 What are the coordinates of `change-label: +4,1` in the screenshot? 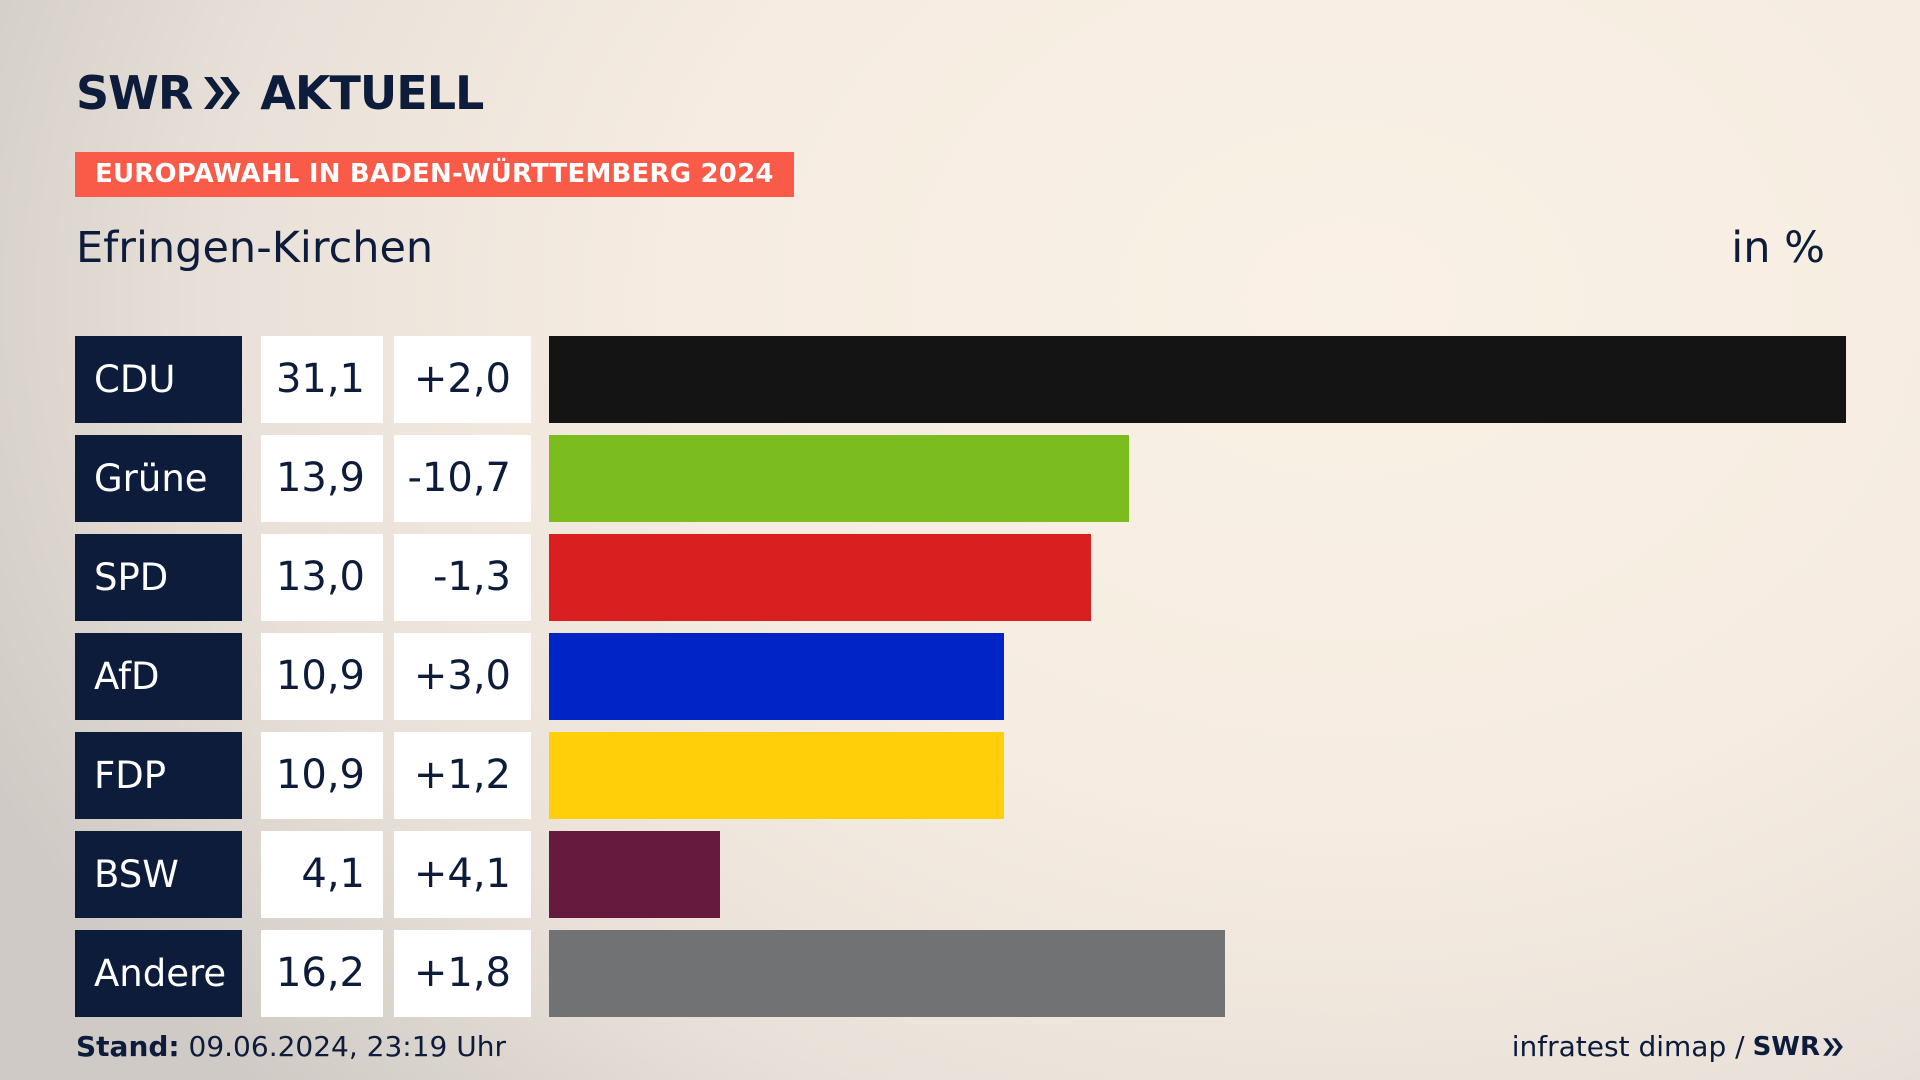 It's located at (462, 874).